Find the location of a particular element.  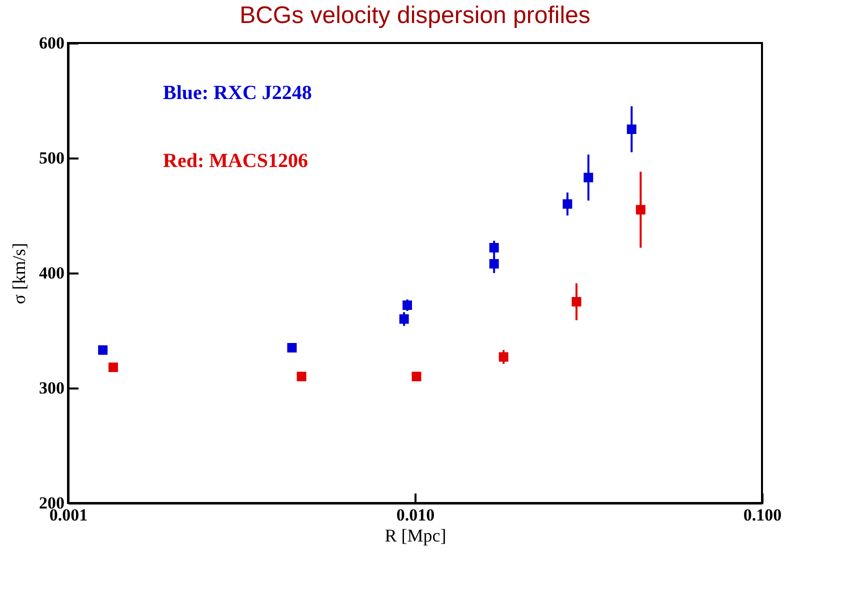

text: Red: MACS1206 is located at coordinates (235, 161).